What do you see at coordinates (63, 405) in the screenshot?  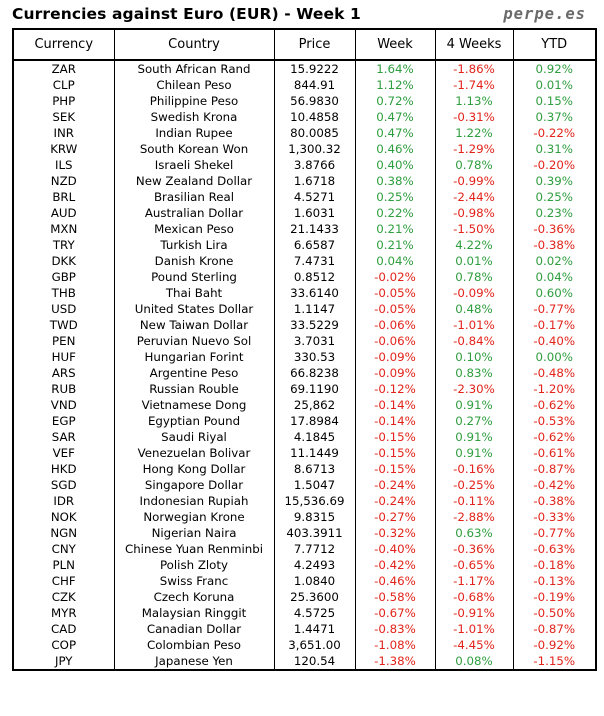 I see `cell-currency: VND` at bounding box center [63, 405].